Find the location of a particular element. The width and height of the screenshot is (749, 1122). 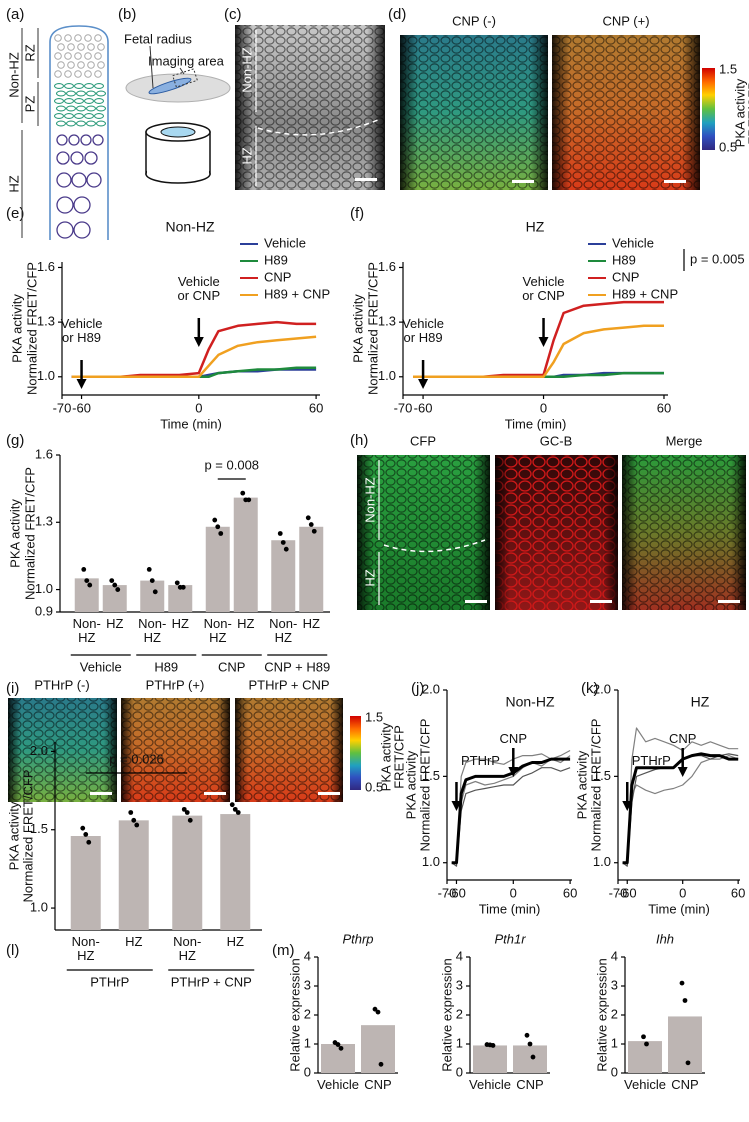

annotation: Vehicle or CNP is located at coordinates (199, 289).